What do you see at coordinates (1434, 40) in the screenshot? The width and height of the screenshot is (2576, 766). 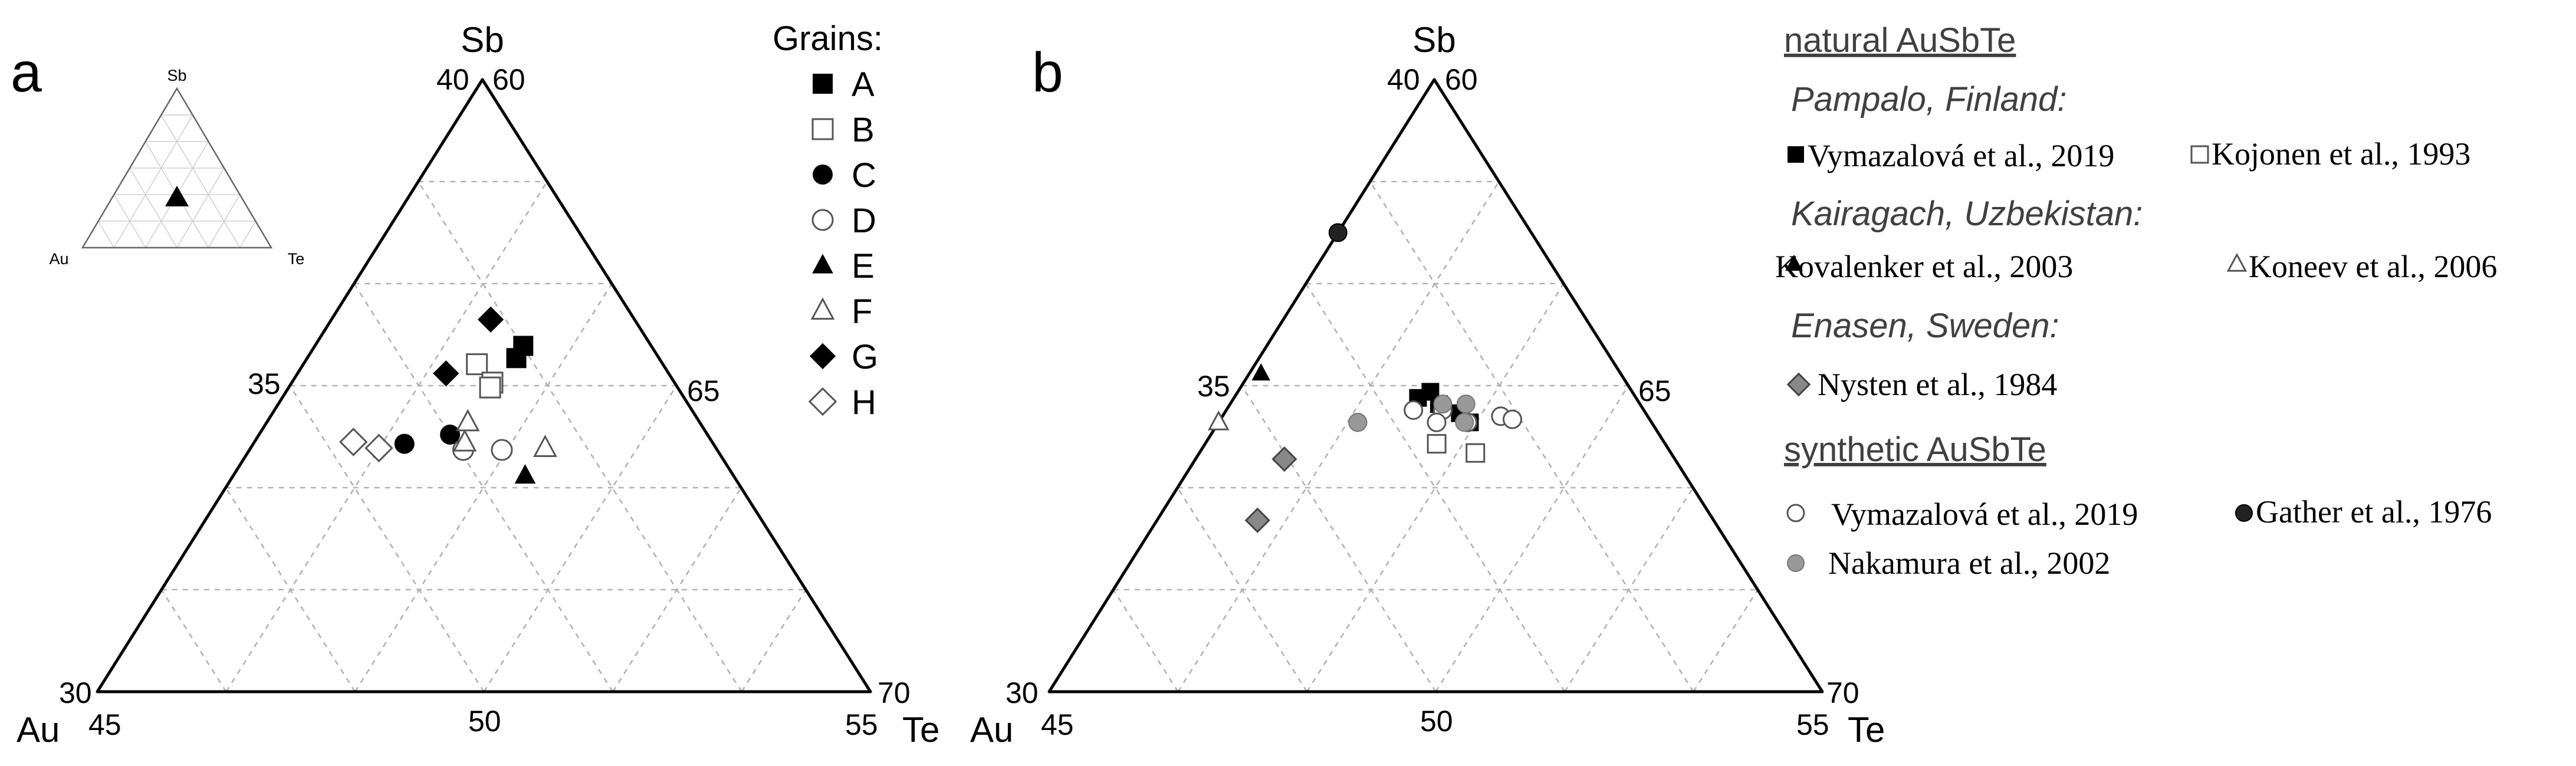 I see `corner-label-sb-b: Sb` at bounding box center [1434, 40].